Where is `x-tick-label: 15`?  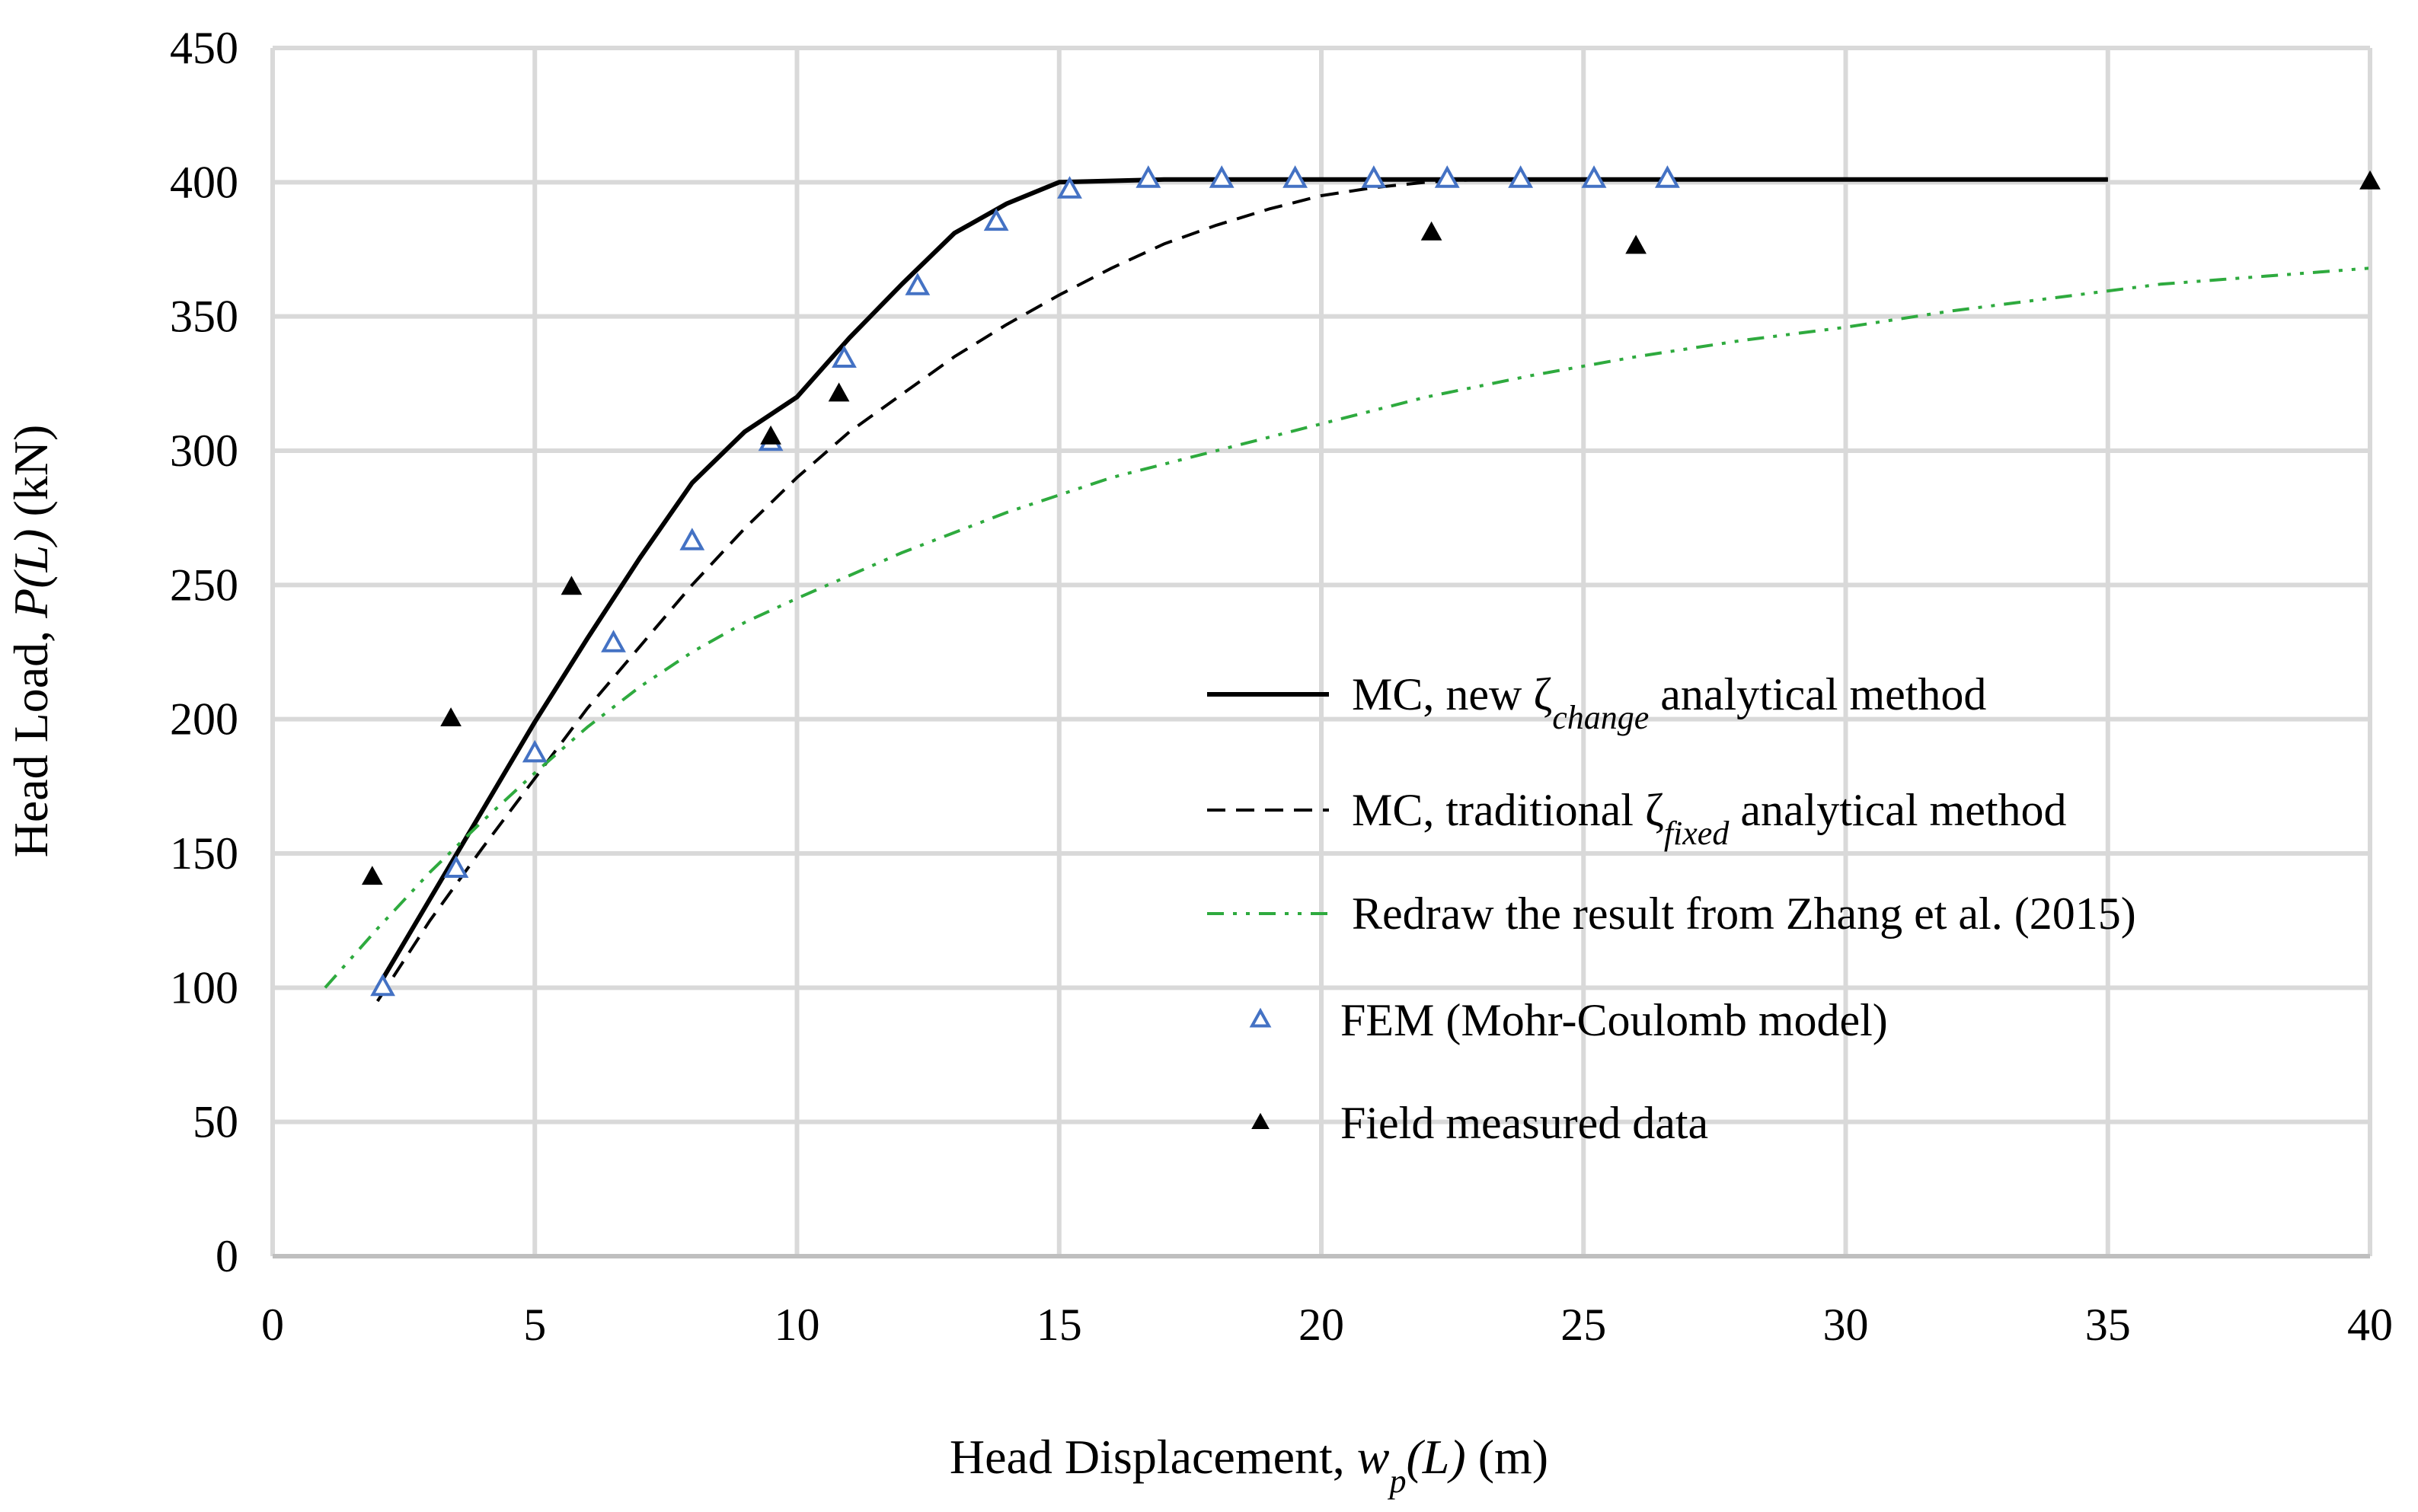 x-tick-label: 15 is located at coordinates (1059, 1325).